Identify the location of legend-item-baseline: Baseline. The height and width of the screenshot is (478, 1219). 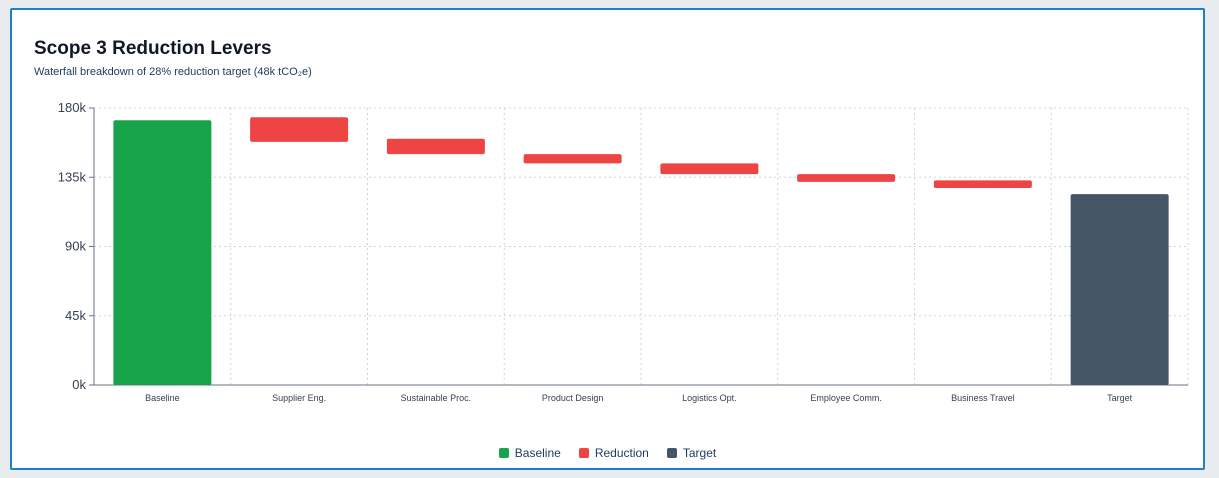
(529, 453).